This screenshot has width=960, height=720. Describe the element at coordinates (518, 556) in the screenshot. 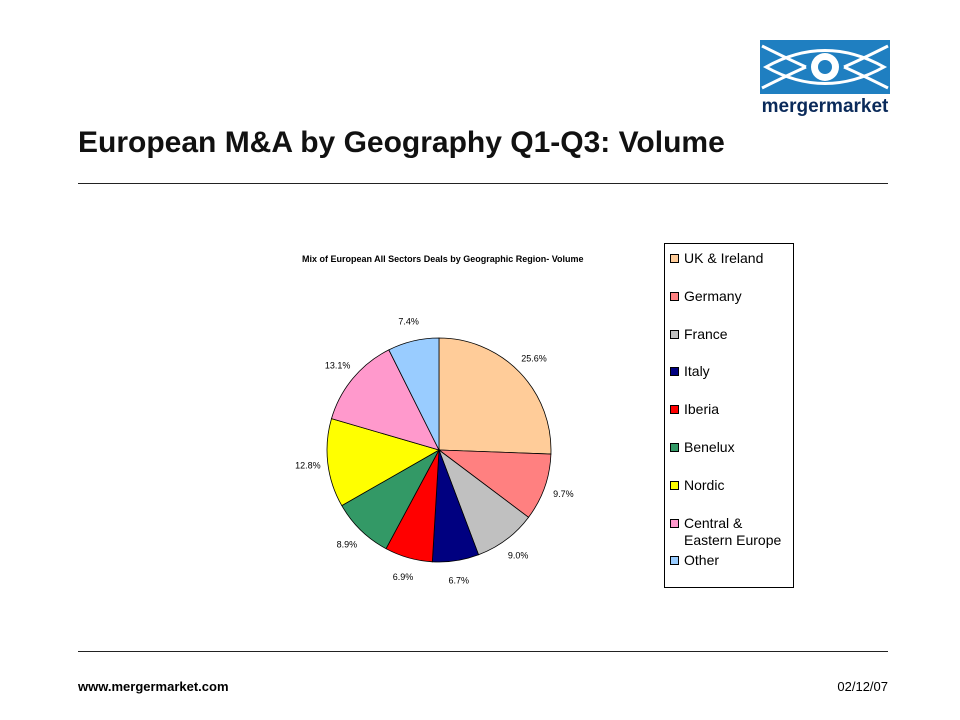

I see `pie-data-label: 9.0%` at that location.